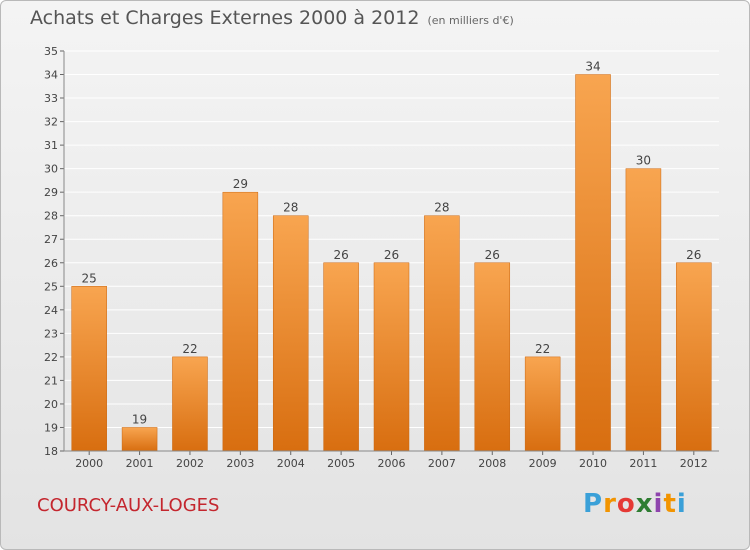 The width and height of the screenshot is (750, 550). I want to click on x-tick-label: 2010, so click(593, 463).